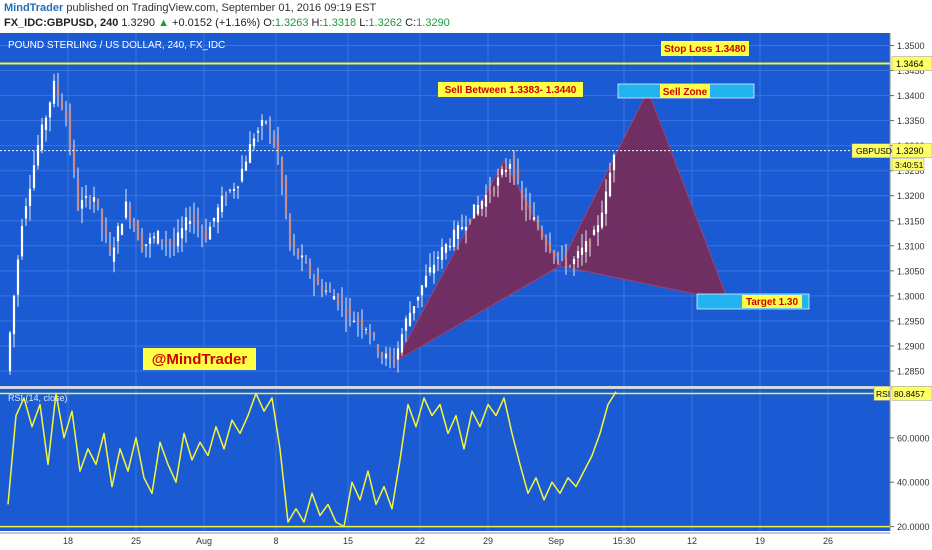  I want to click on target-box, so click(772, 301).